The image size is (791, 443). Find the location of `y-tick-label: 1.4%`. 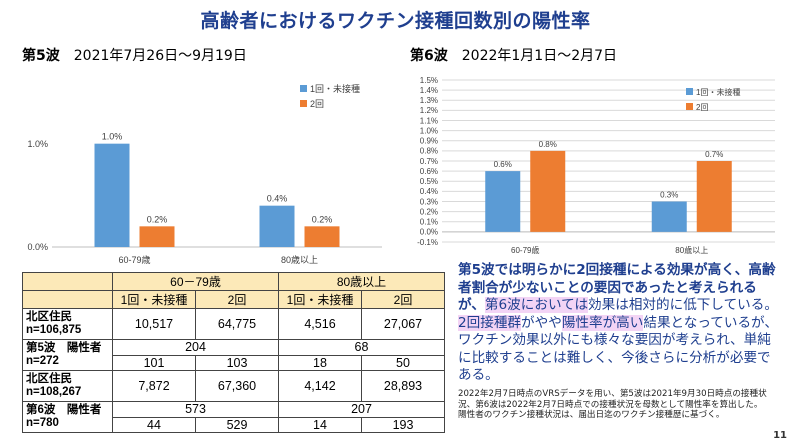

y-tick-label: 1.4% is located at coordinates (429, 90).